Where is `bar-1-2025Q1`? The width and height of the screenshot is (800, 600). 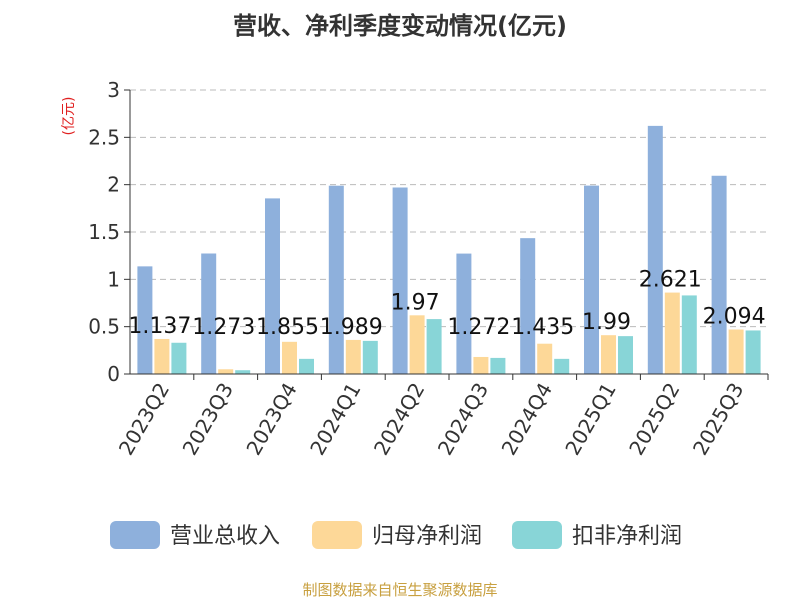
bar-1-2025Q1 is located at coordinates (591, 279).